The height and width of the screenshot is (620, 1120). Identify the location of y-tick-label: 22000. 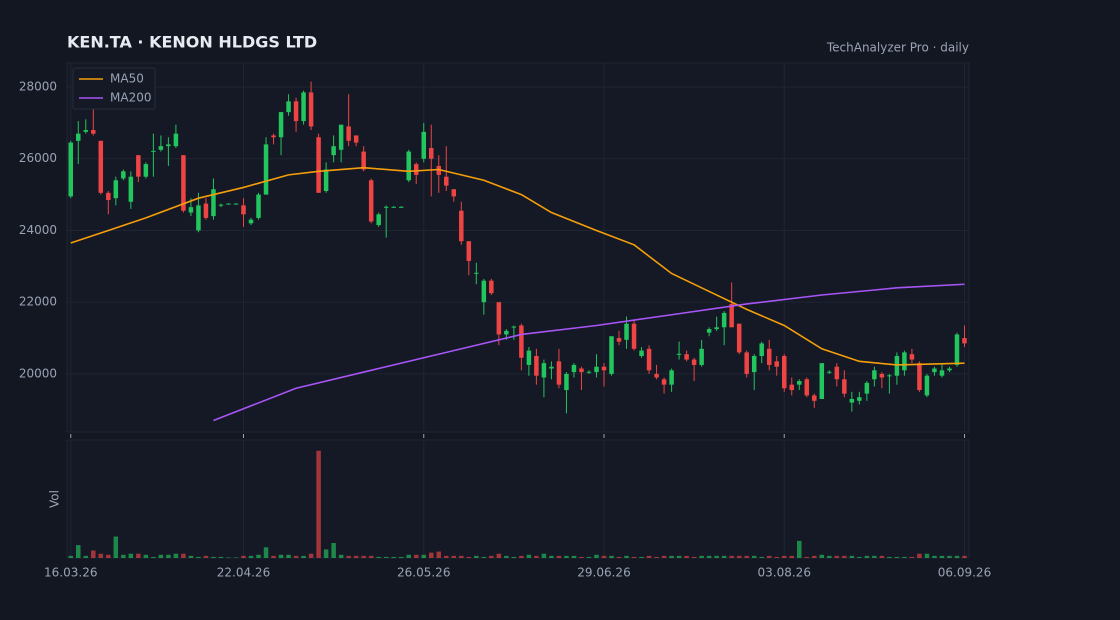
(38, 302).